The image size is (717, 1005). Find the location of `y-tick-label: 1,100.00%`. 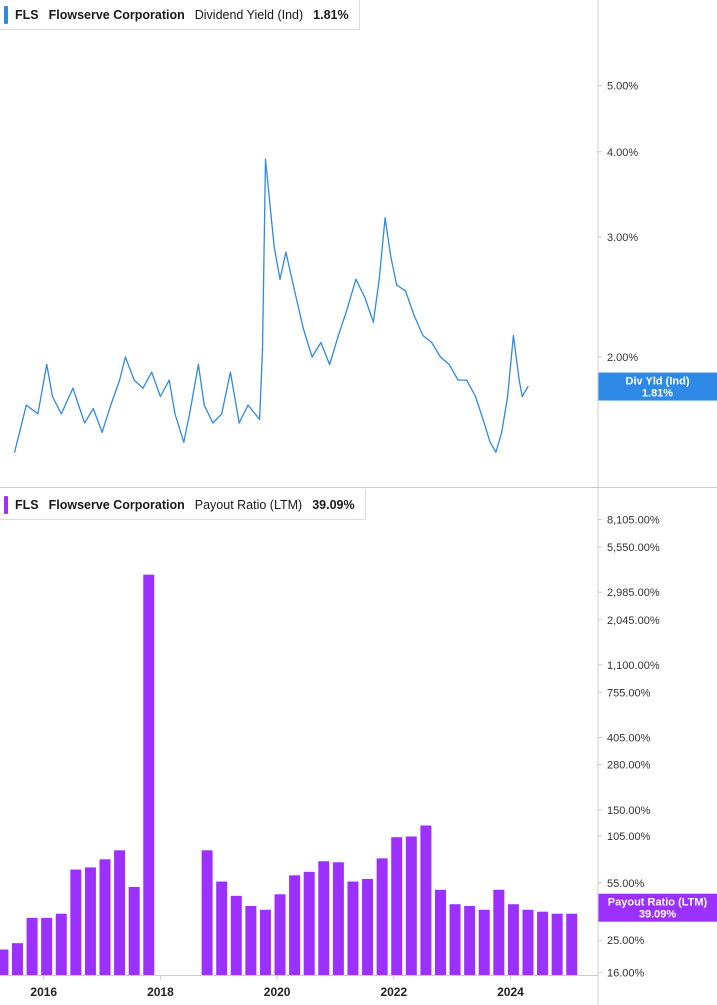

y-tick-label: 1,100.00% is located at coordinates (633, 666).